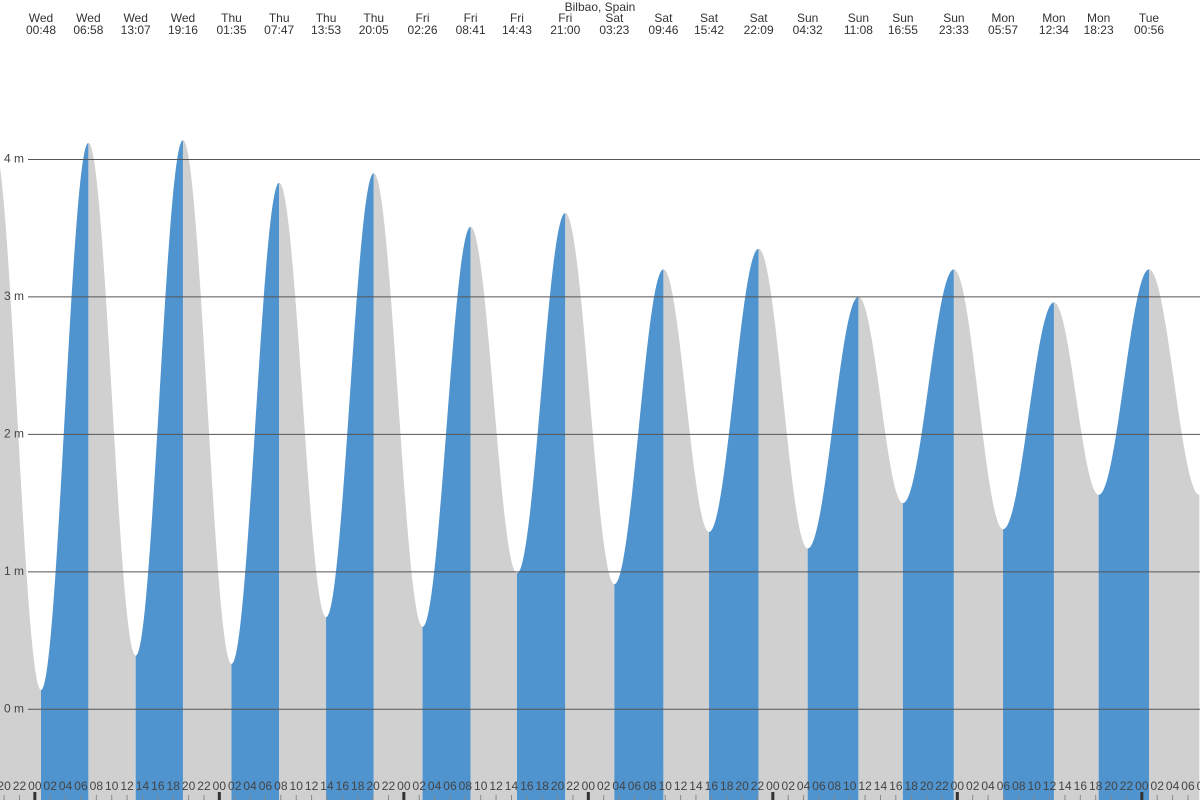 Image resolution: width=1200 pixels, height=800 pixels. I want to click on extreme-time: 05:57, so click(1003, 30).